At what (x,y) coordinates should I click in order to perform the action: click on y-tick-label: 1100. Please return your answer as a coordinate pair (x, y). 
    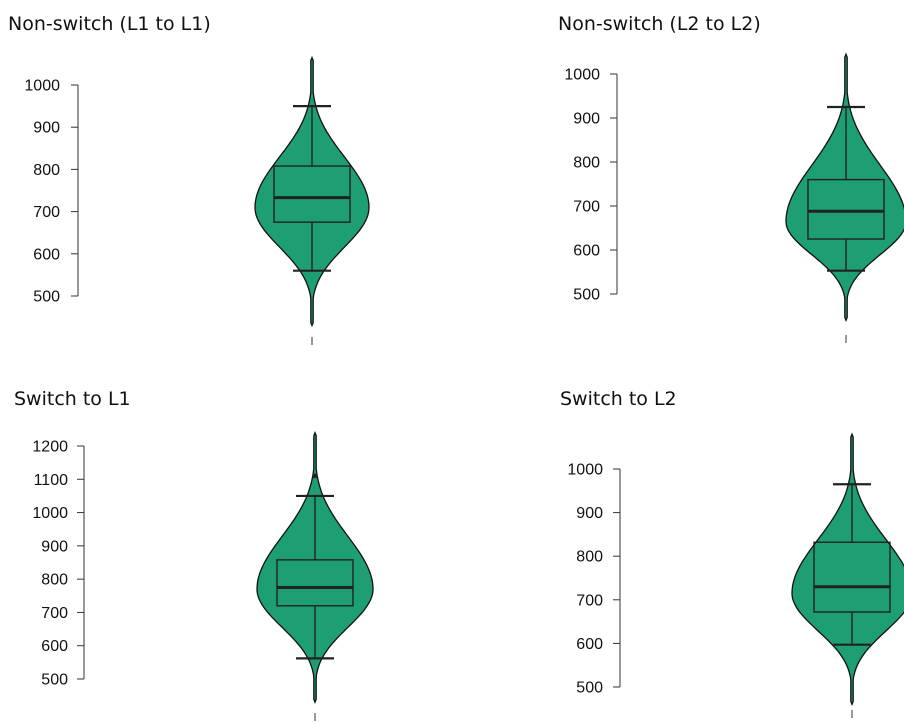
    Looking at the image, I should click on (51, 480).